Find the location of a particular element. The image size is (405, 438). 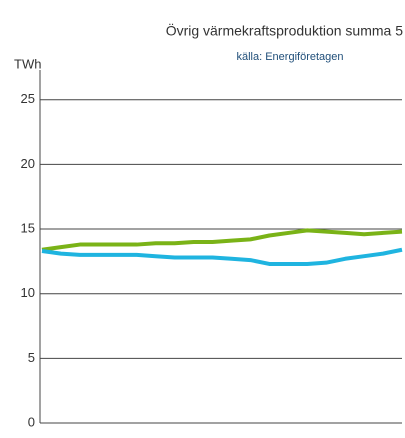

y-tick-label: 15 is located at coordinates (28, 227).